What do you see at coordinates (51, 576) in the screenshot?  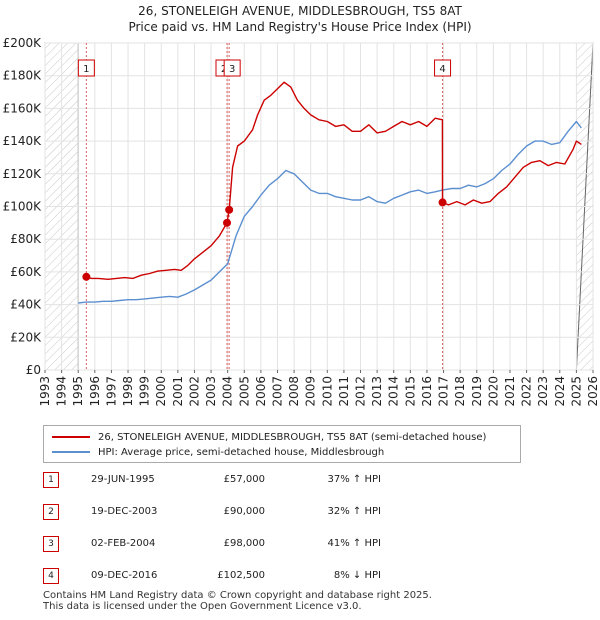 I see `row-marker-badge: 4` at bounding box center [51, 576].